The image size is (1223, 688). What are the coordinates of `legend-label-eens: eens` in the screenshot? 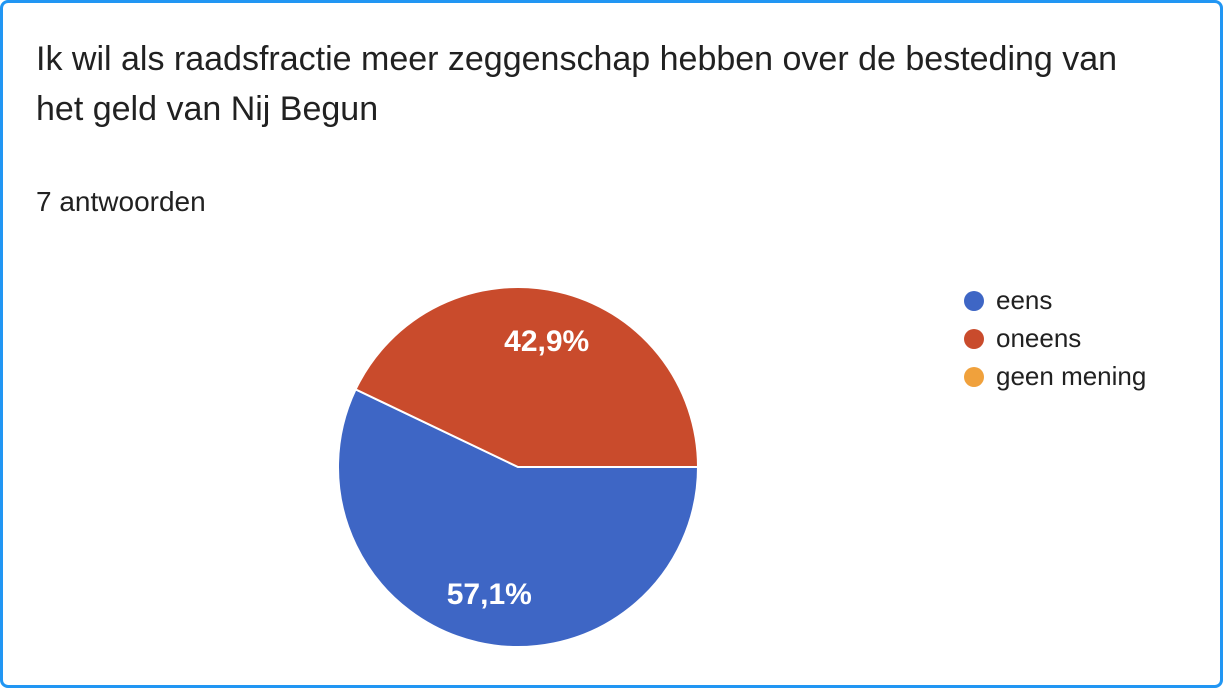 It's located at (1024, 300).